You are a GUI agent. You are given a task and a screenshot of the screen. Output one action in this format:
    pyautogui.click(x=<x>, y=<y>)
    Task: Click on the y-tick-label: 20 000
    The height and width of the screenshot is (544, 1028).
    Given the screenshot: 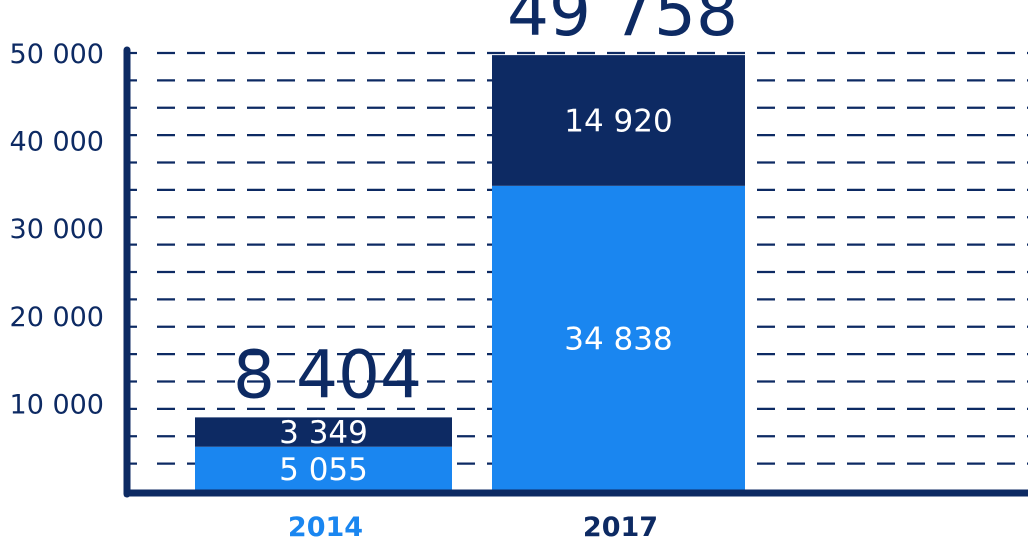 What is the action you would take?
    pyautogui.click(x=57, y=317)
    